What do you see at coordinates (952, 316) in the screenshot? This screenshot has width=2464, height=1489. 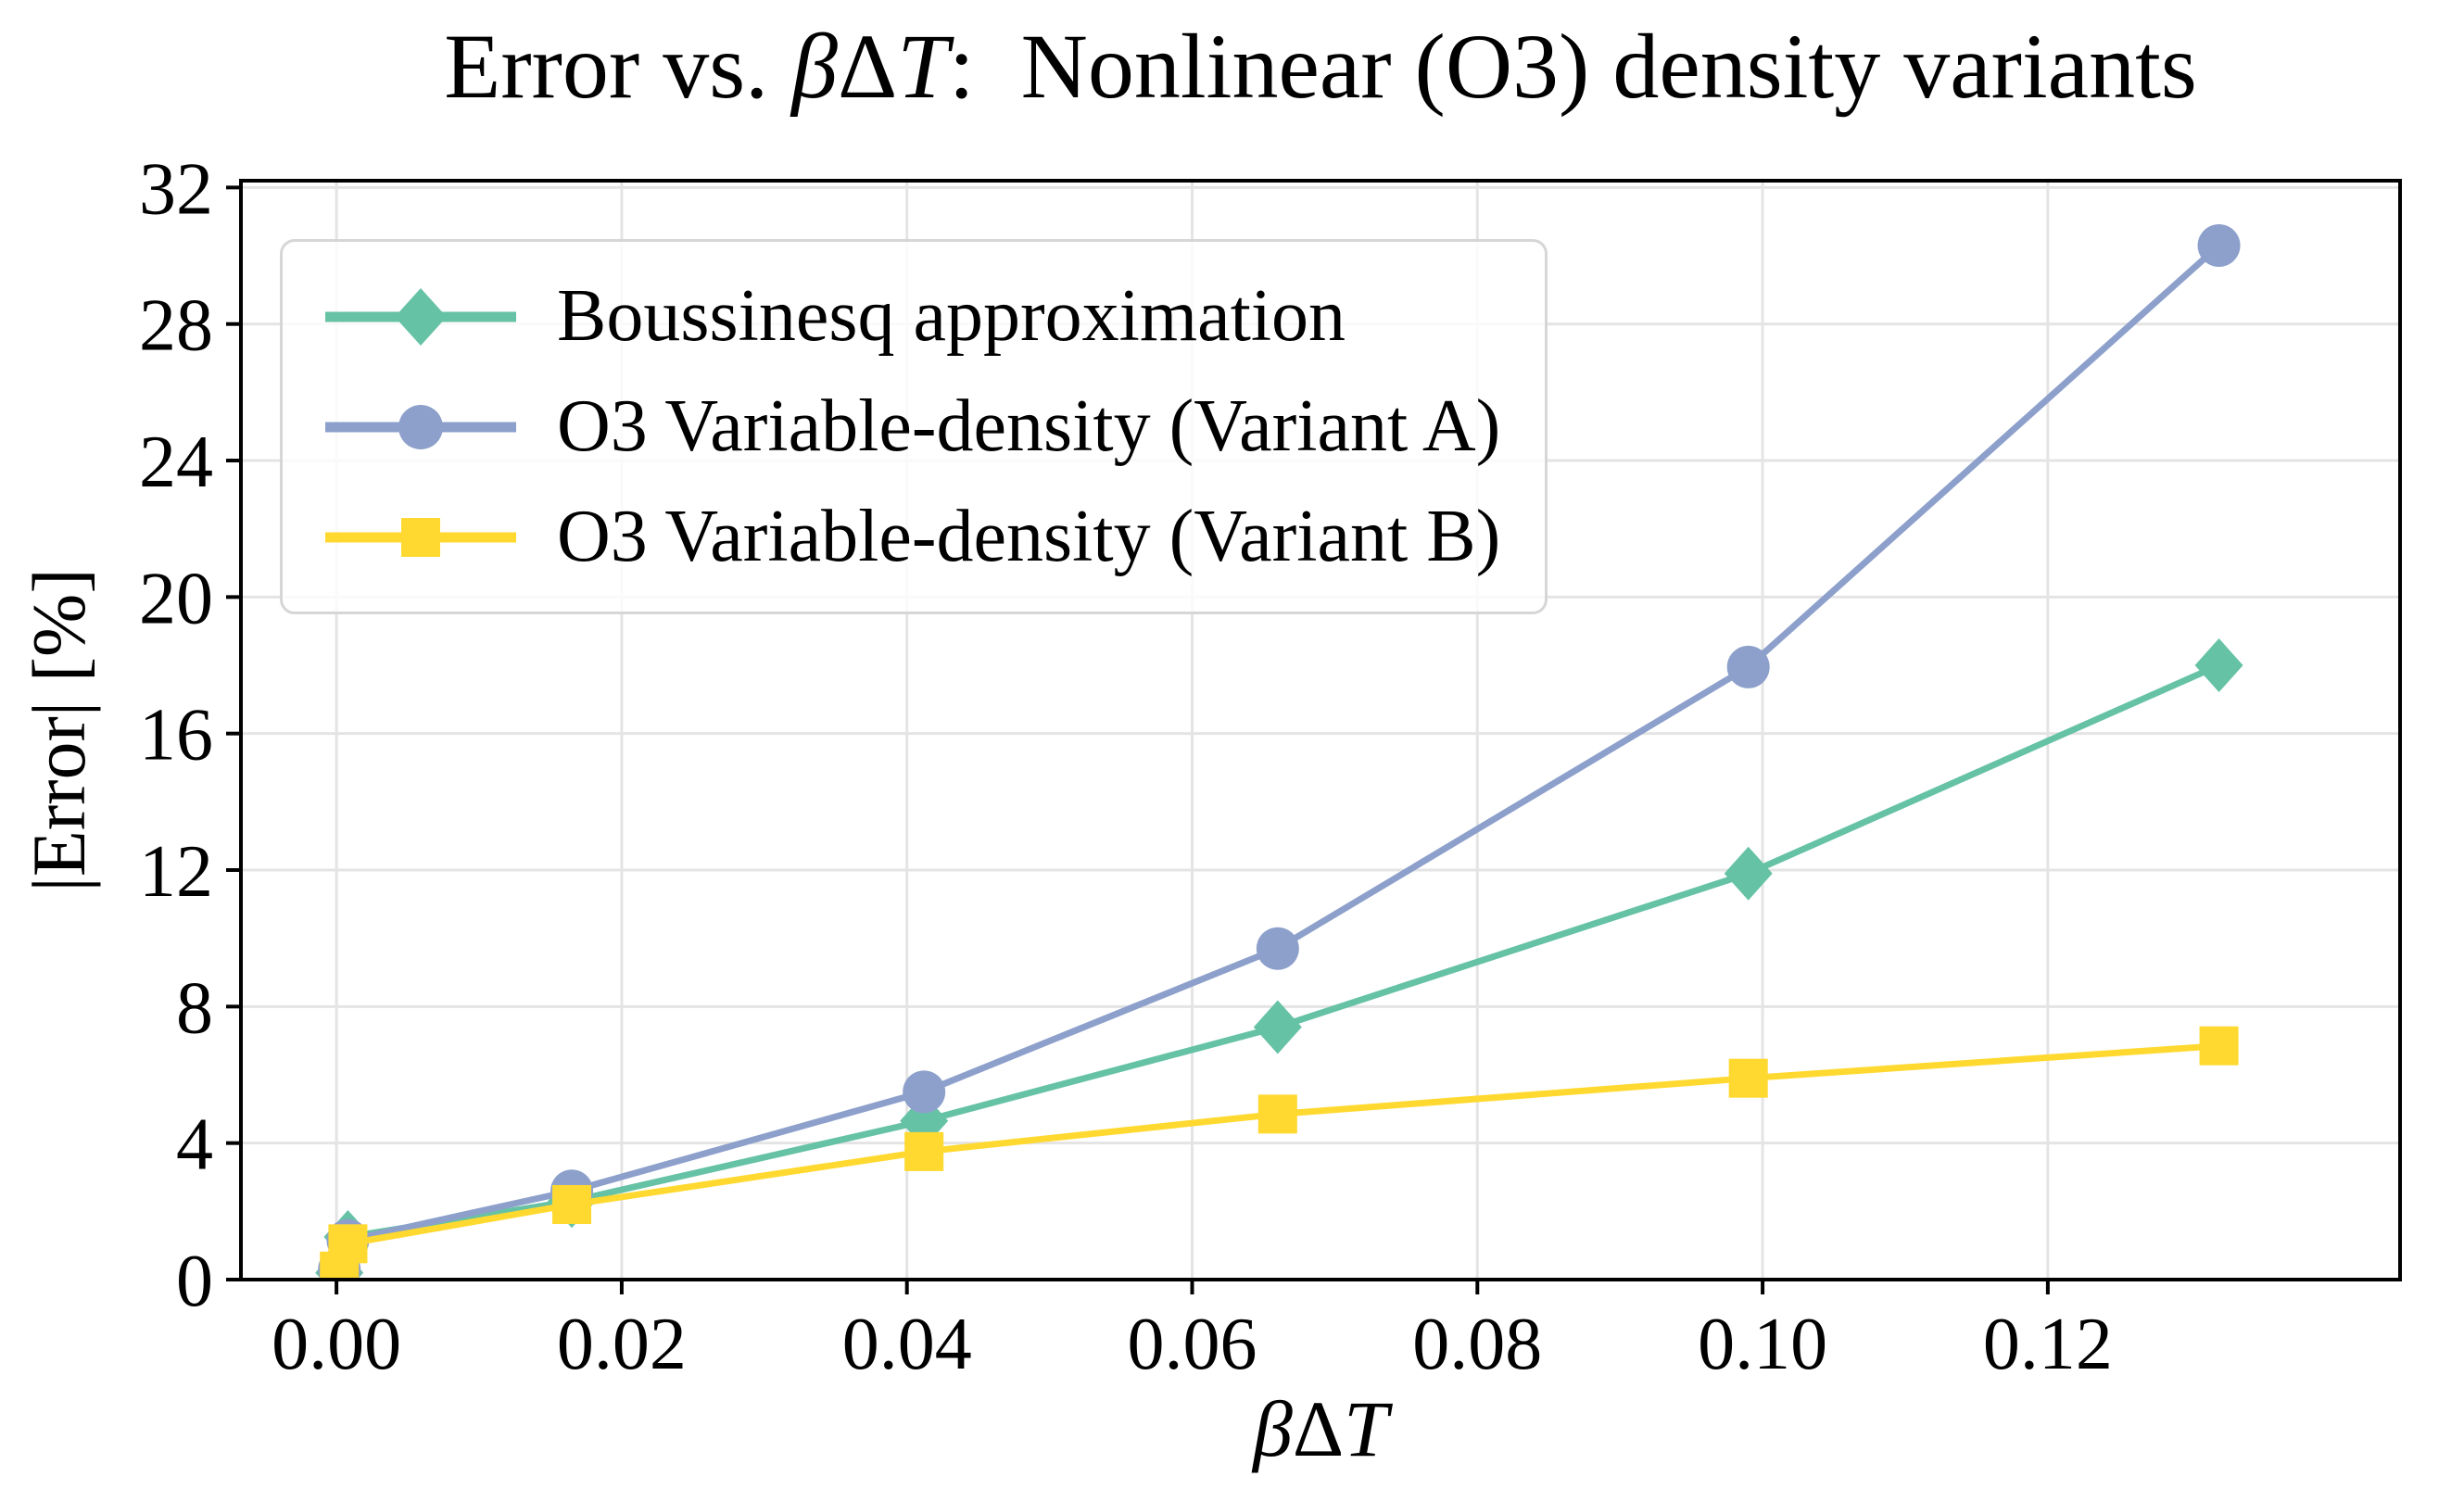 I see `legend-label: Boussinesq approximation` at bounding box center [952, 316].